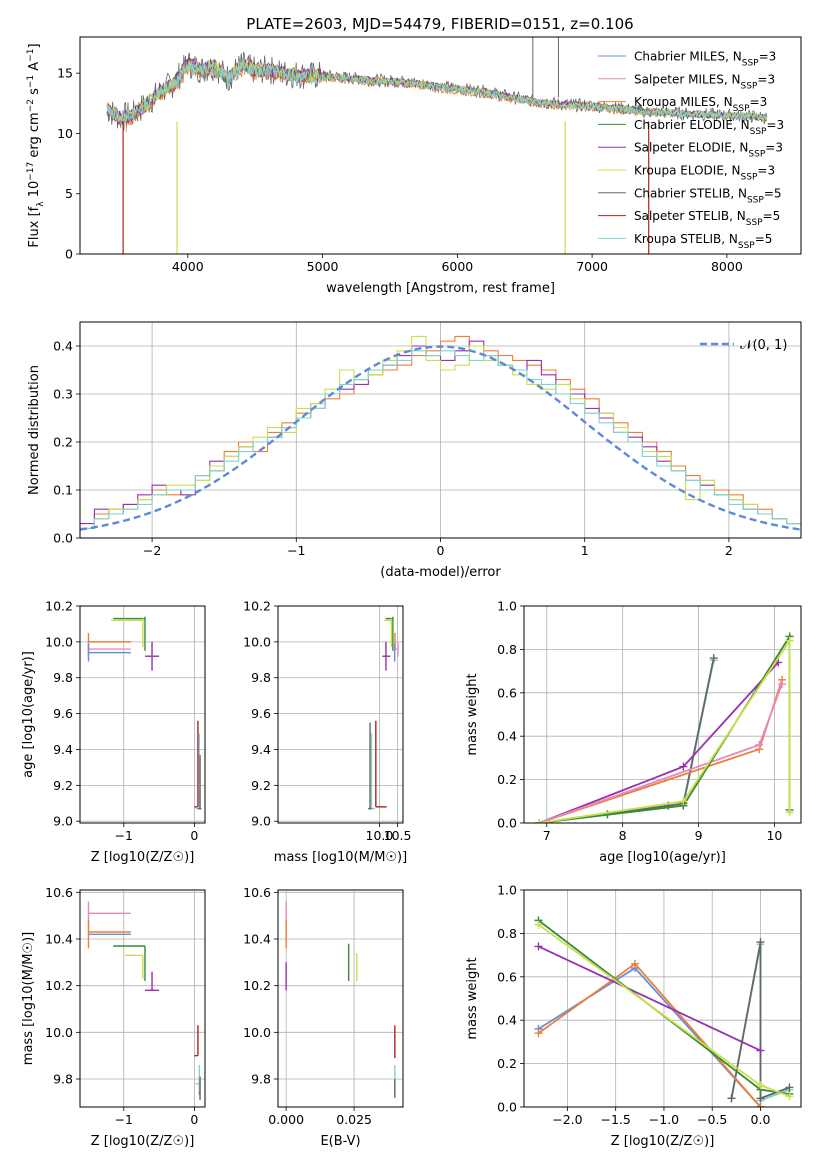 The width and height of the screenshot is (819, 1170). What do you see at coordinates (34, 93) in the screenshot?
I see `label-part: s` at bounding box center [34, 93].